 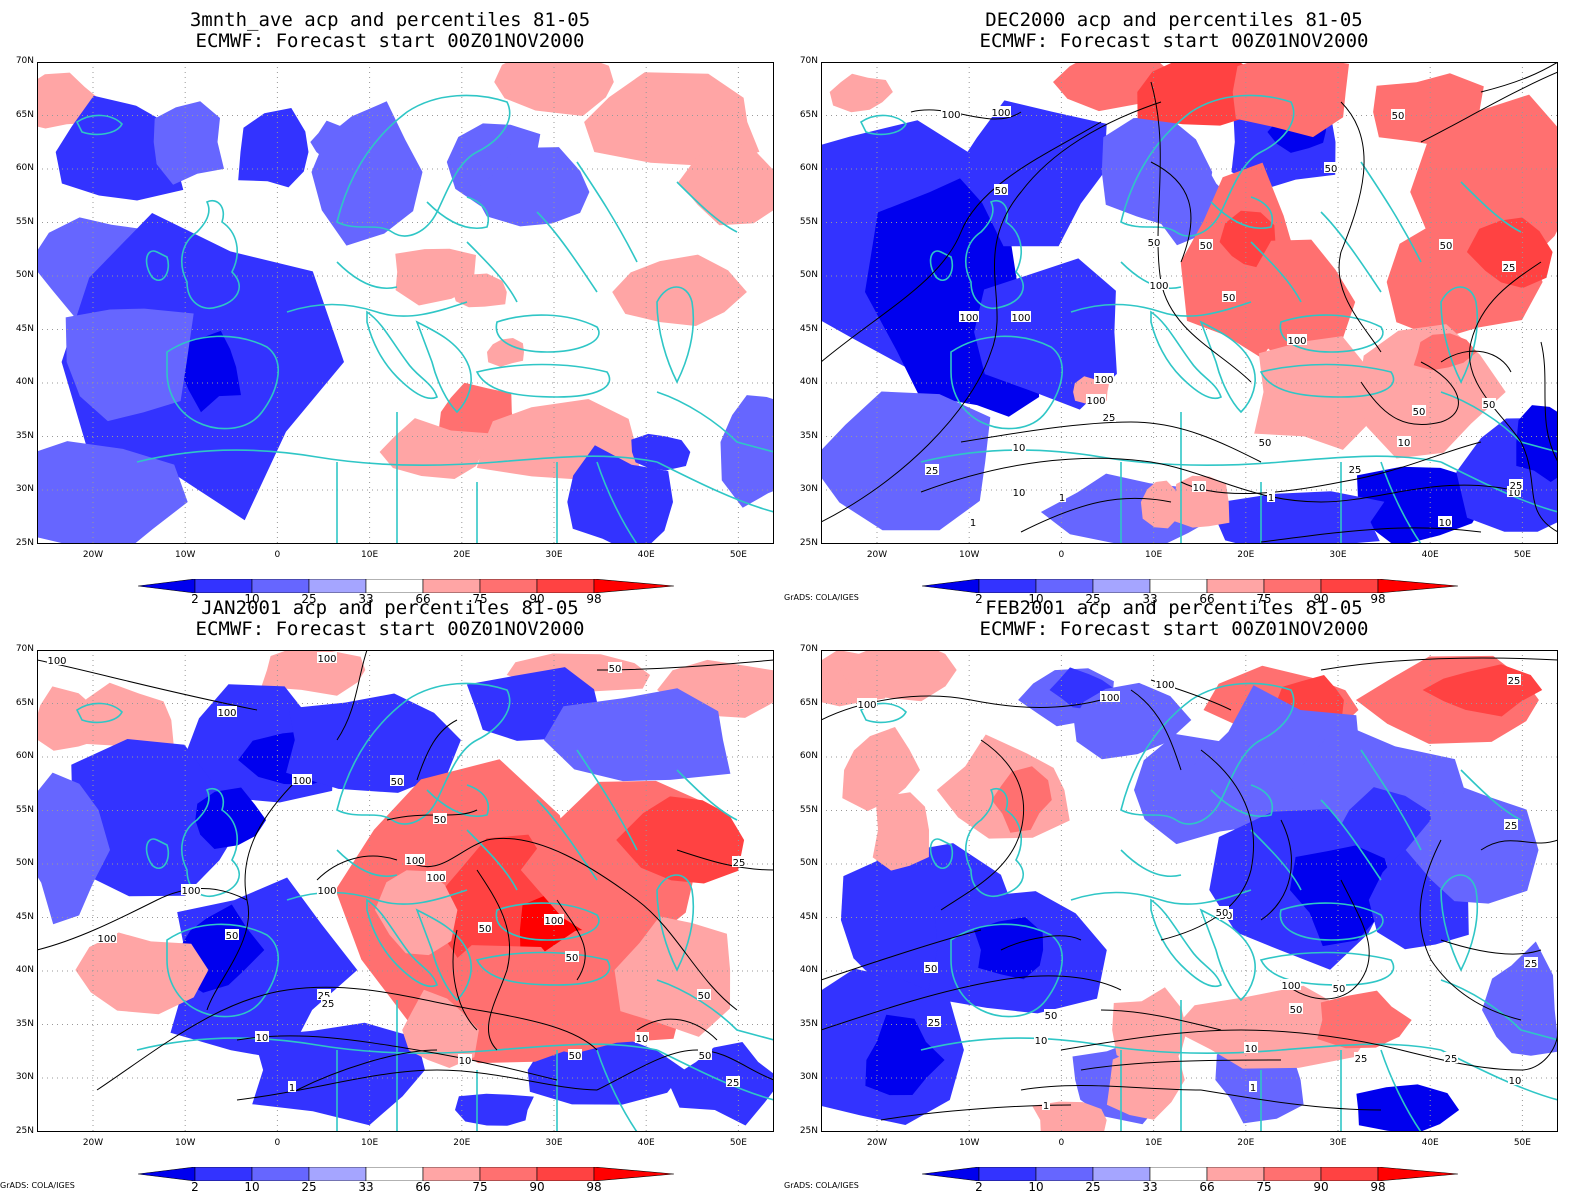 I want to click on lon-tick-label: 20W, so click(x=877, y=1143).